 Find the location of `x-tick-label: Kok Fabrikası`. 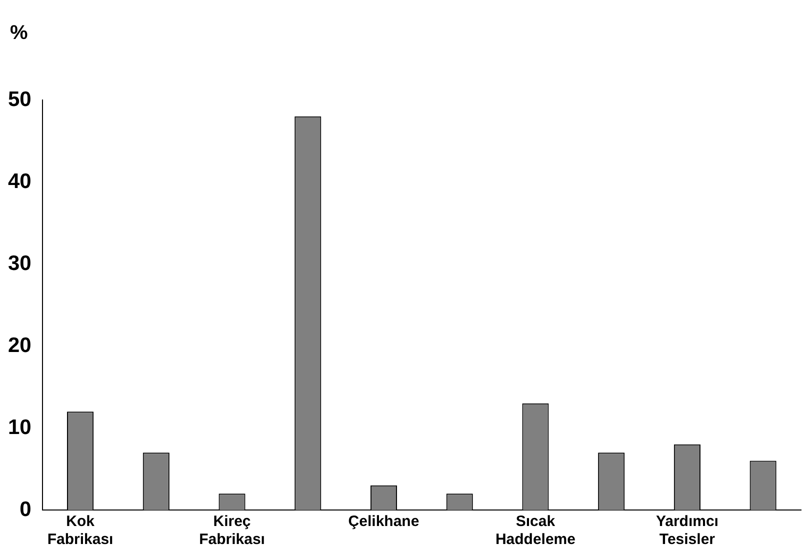

x-tick-label: Kok Fabrikası is located at coordinates (80, 530).